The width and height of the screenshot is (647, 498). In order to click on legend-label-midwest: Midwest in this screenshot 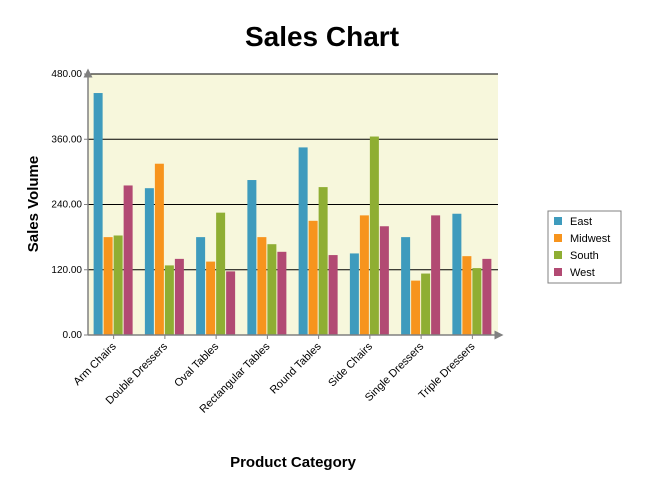, I will do `click(590, 239)`.